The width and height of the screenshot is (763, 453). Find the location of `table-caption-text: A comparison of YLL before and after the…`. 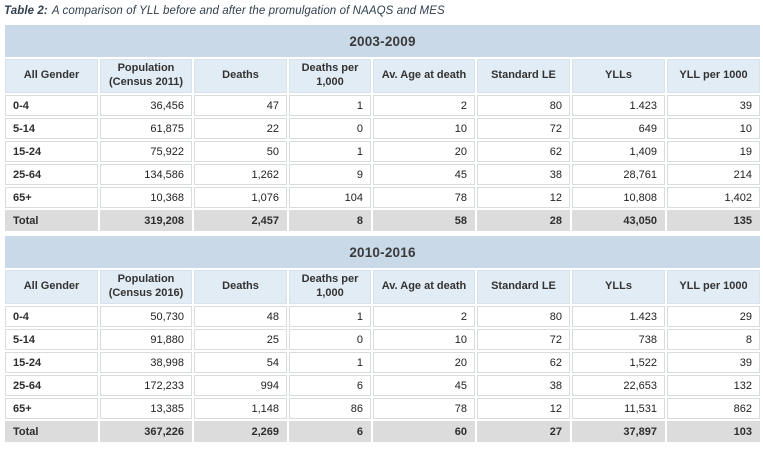

table-caption-text: A comparison of YLL before and after the… is located at coordinates (248, 11).